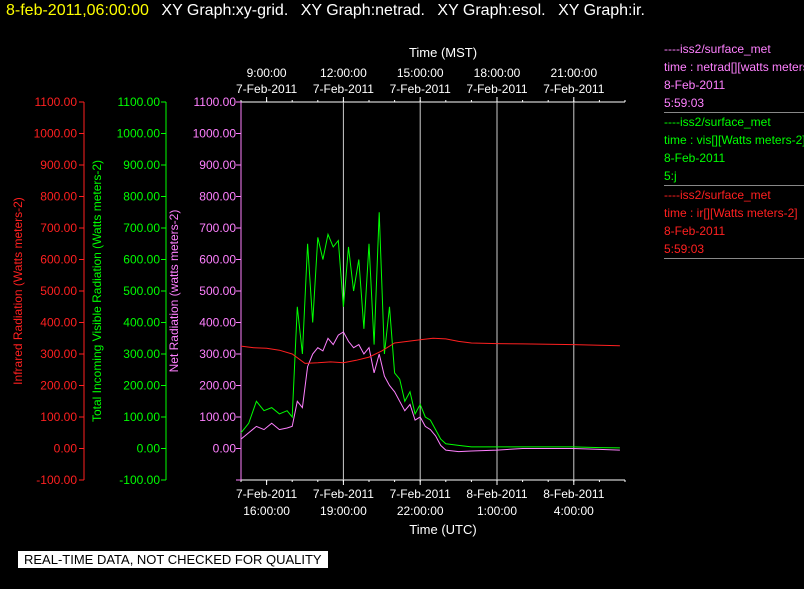 The width and height of the screenshot is (804, 589). I want to click on top-axis-title: Time (MST), so click(443, 52).